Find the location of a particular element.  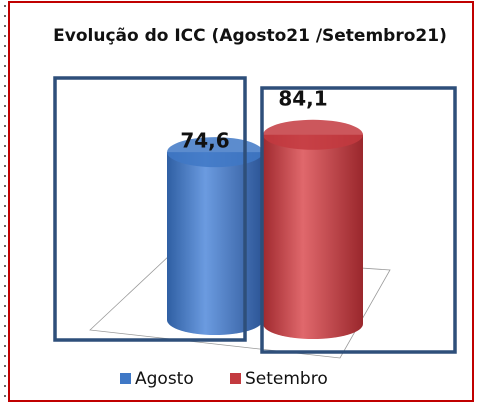

legend-label: Setembro is located at coordinates (286, 379).